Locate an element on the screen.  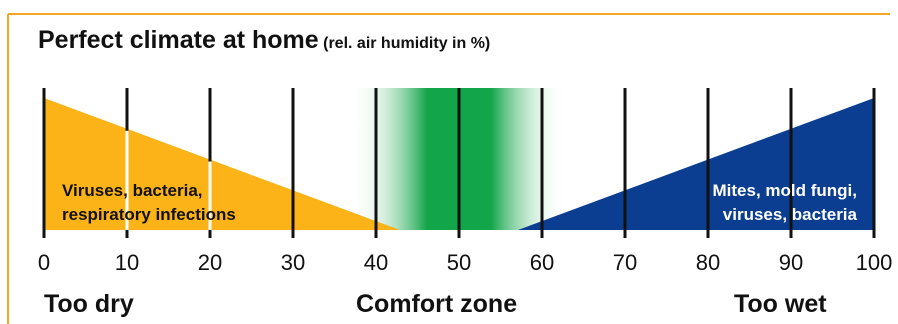
tick-label-20: 20 is located at coordinates (210, 262).